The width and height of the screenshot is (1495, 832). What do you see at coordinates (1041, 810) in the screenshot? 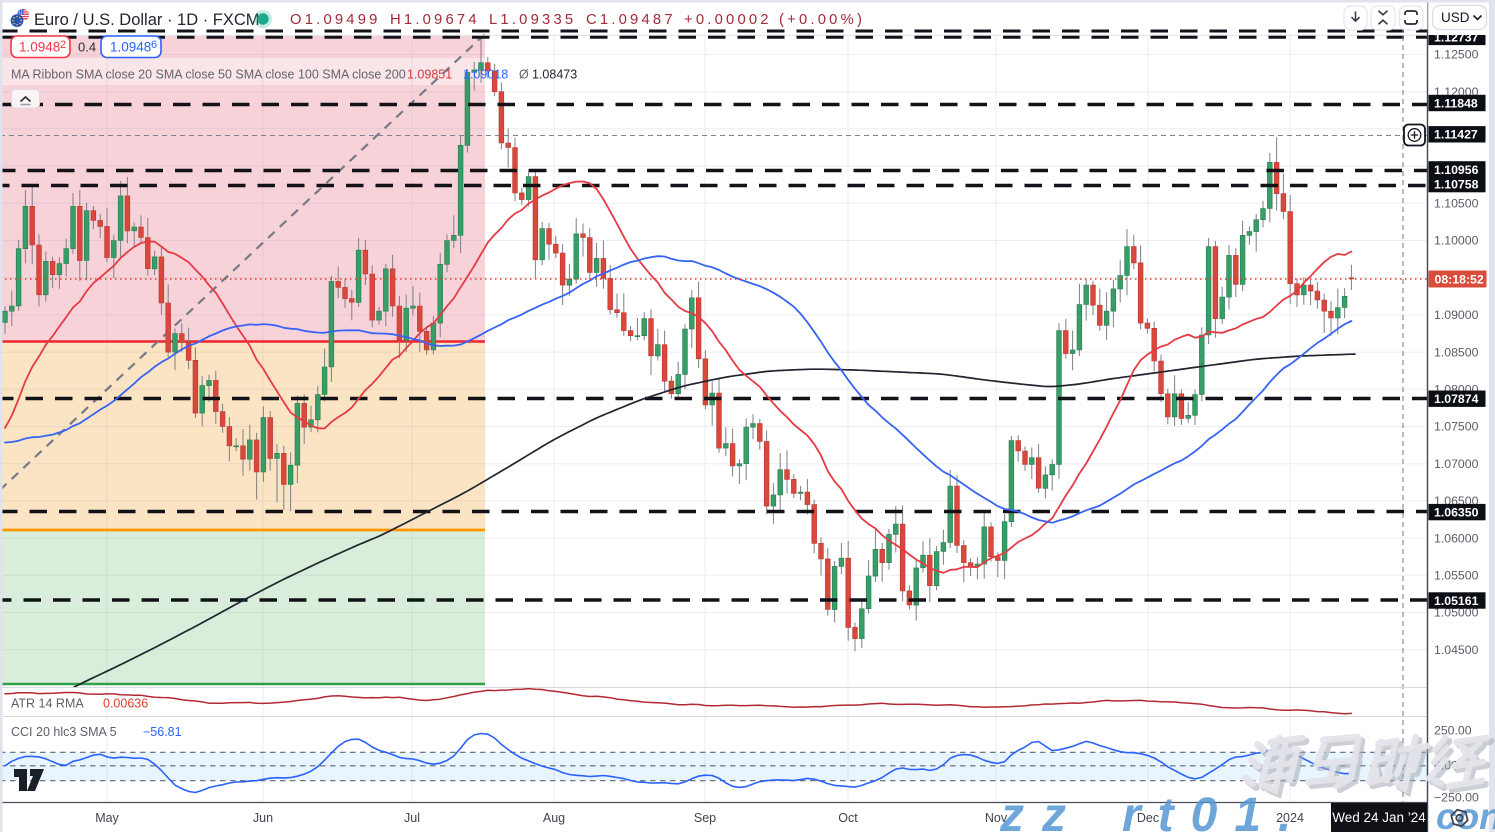
I see `svg-text: zz` at bounding box center [1041, 810].